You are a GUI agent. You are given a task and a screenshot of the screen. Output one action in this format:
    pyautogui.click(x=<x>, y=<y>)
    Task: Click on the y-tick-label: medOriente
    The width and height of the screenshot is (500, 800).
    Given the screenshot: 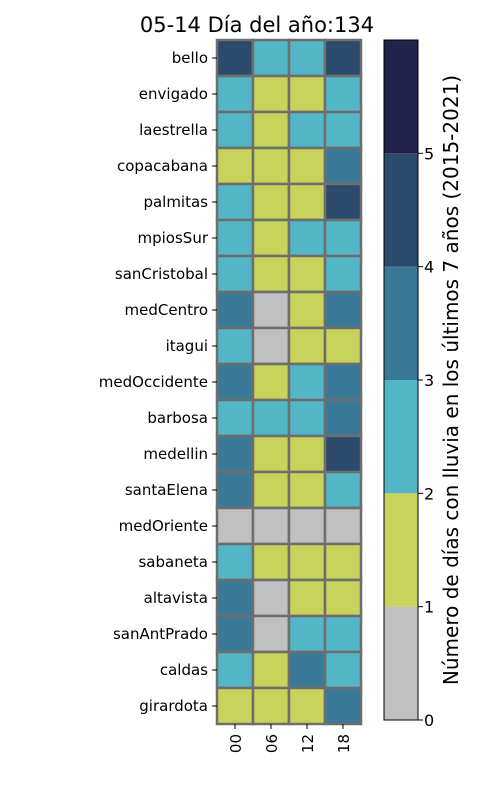 What is the action you would take?
    pyautogui.click(x=163, y=526)
    